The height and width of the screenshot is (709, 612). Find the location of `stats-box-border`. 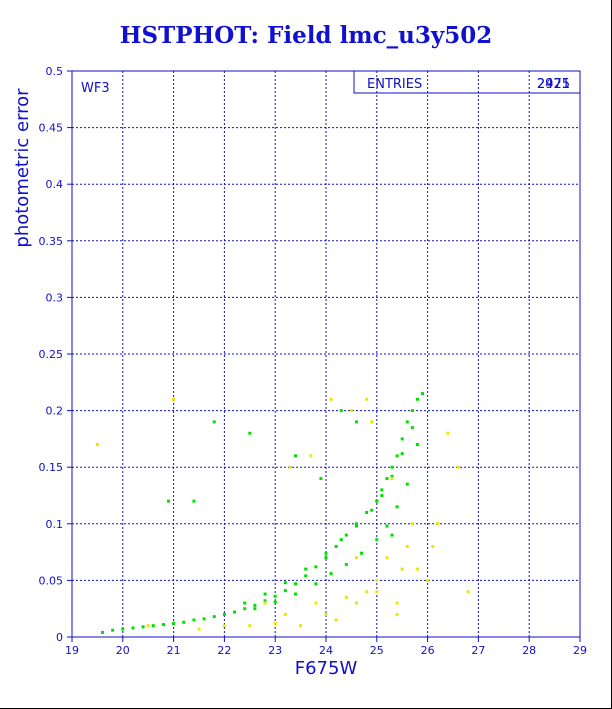

stats-box-border is located at coordinates (467, 82).